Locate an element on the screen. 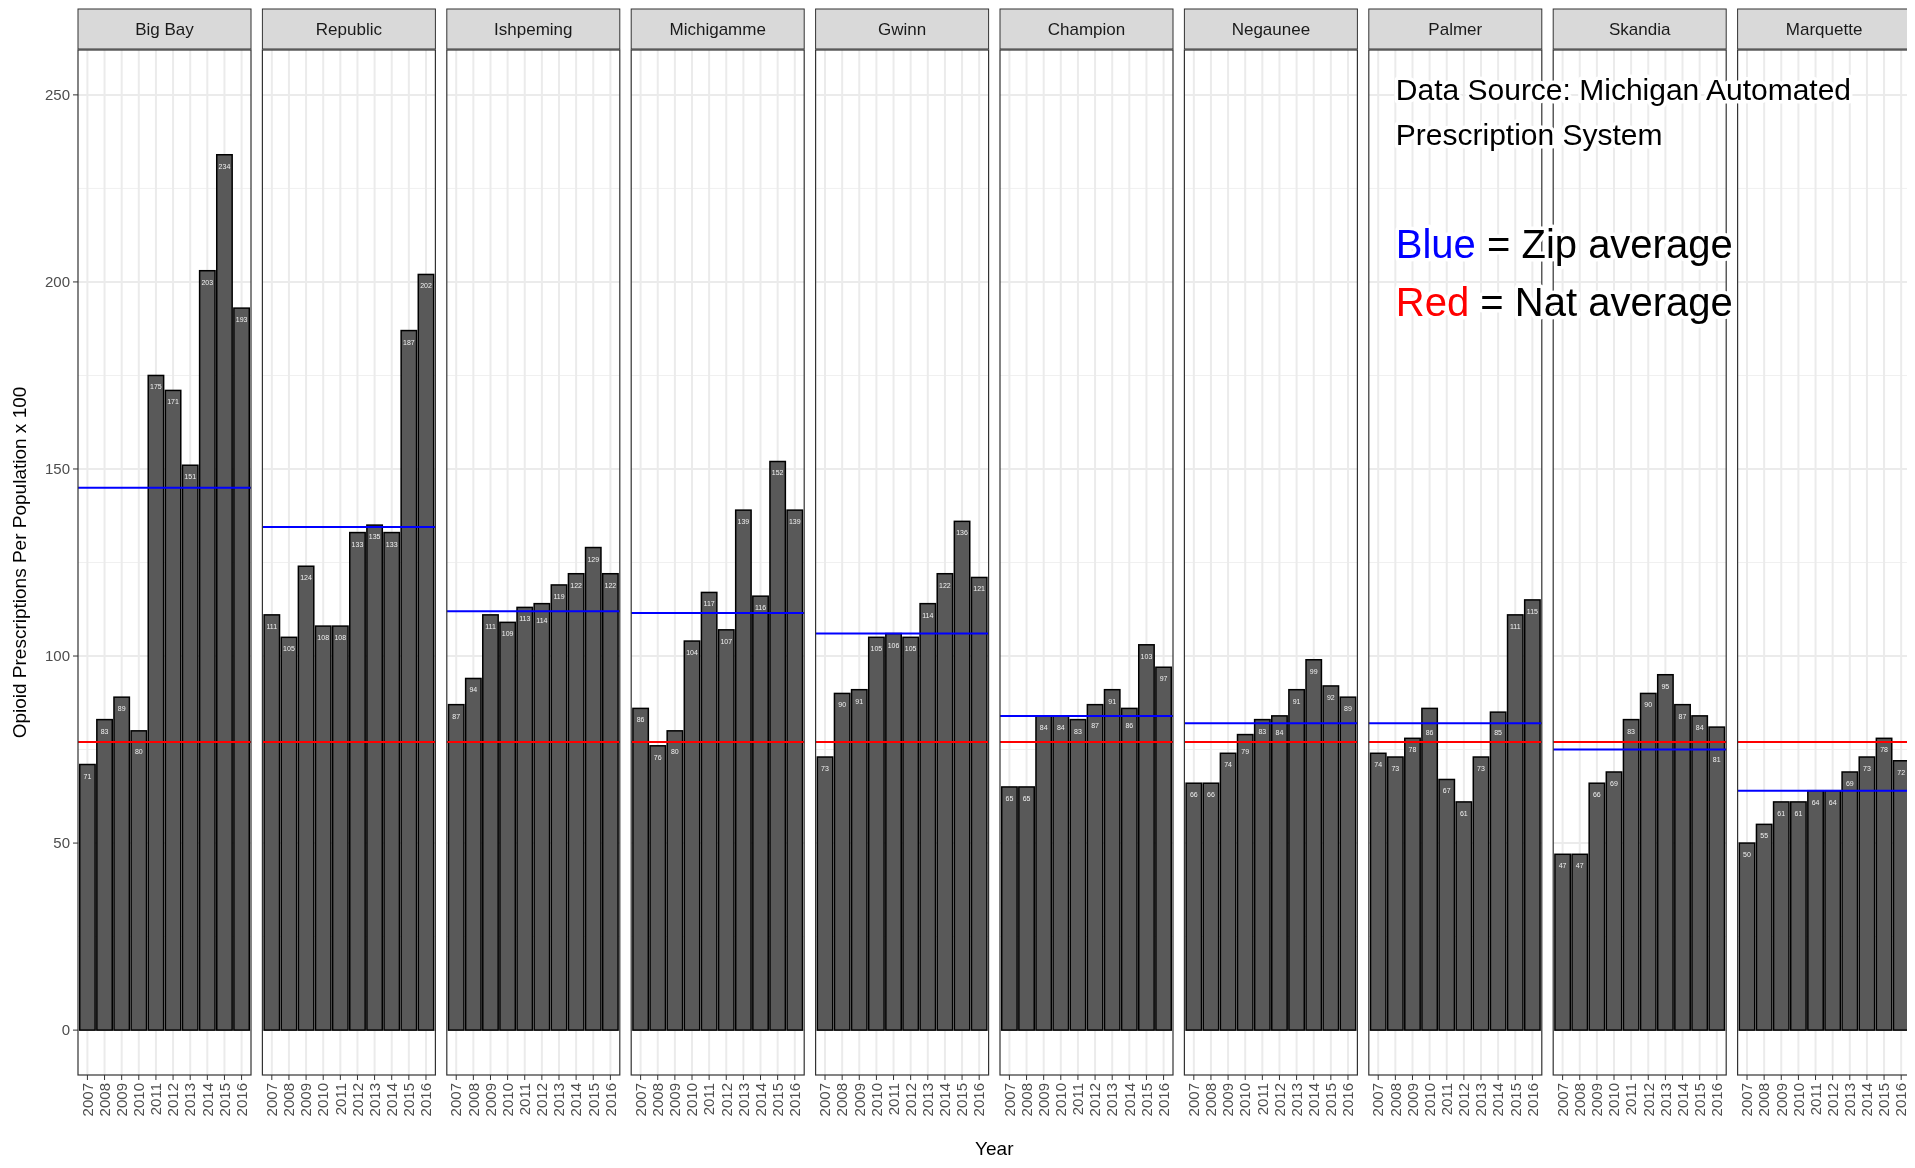 The height and width of the screenshot is (1168, 1915). chart-title: Negaunee is located at coordinates (1271, 29).